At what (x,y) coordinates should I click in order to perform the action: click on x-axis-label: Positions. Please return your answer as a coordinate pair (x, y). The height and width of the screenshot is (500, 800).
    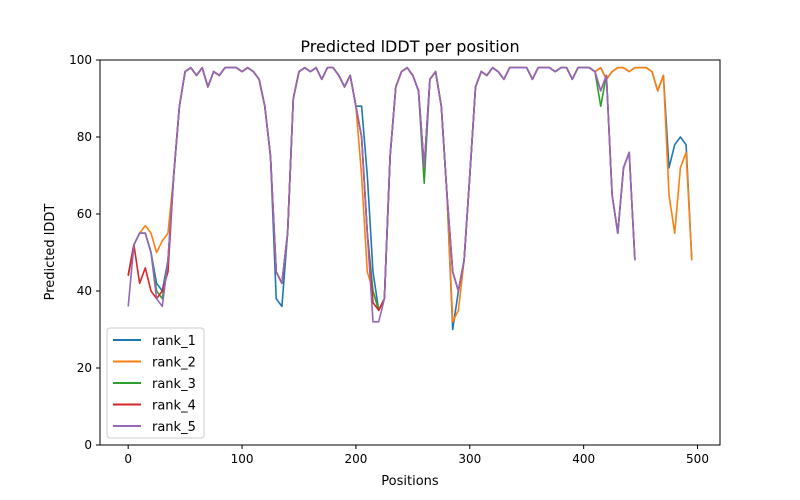
    Looking at the image, I should click on (410, 481).